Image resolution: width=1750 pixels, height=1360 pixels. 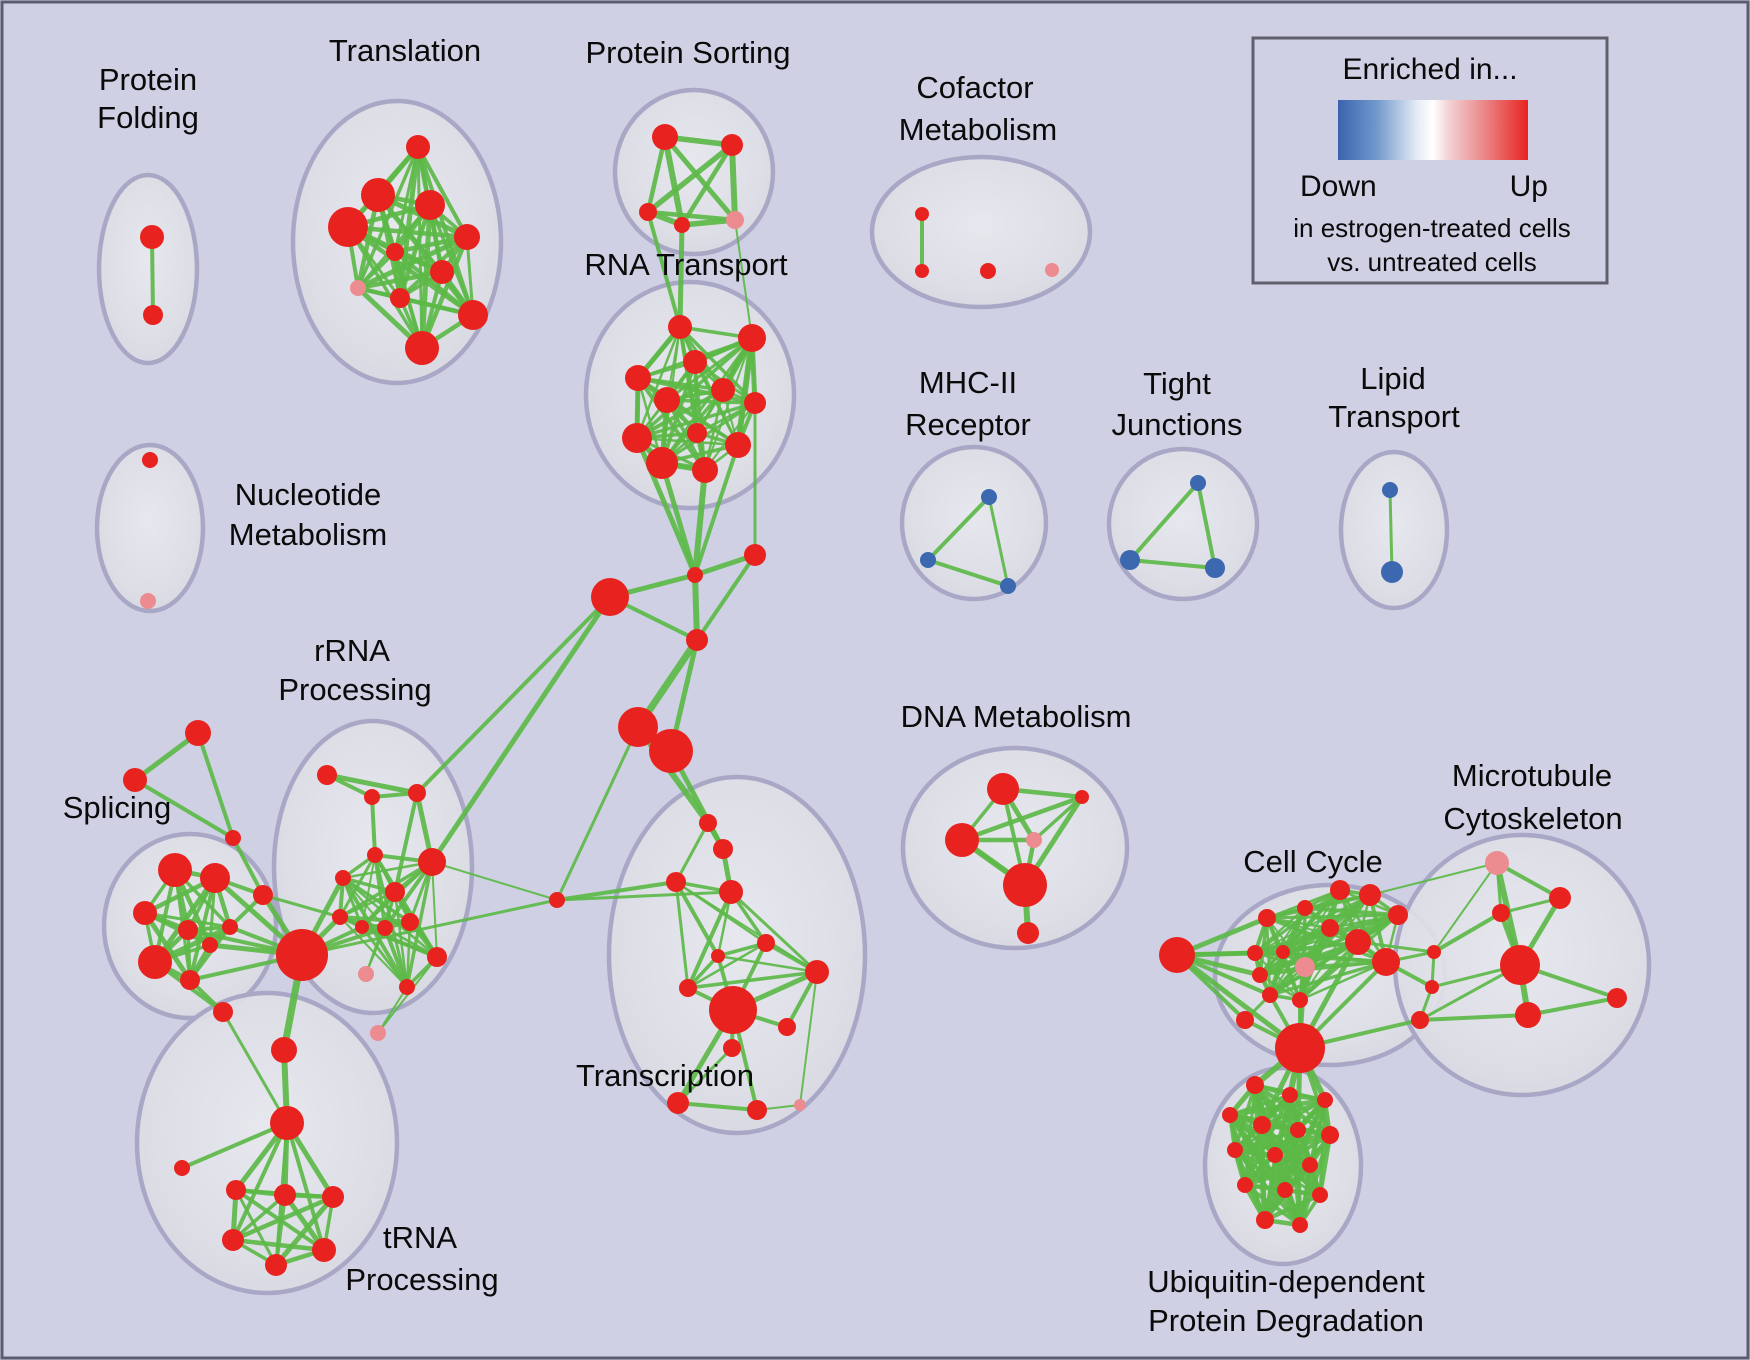 I want to click on node-ps1, so click(x=665, y=137).